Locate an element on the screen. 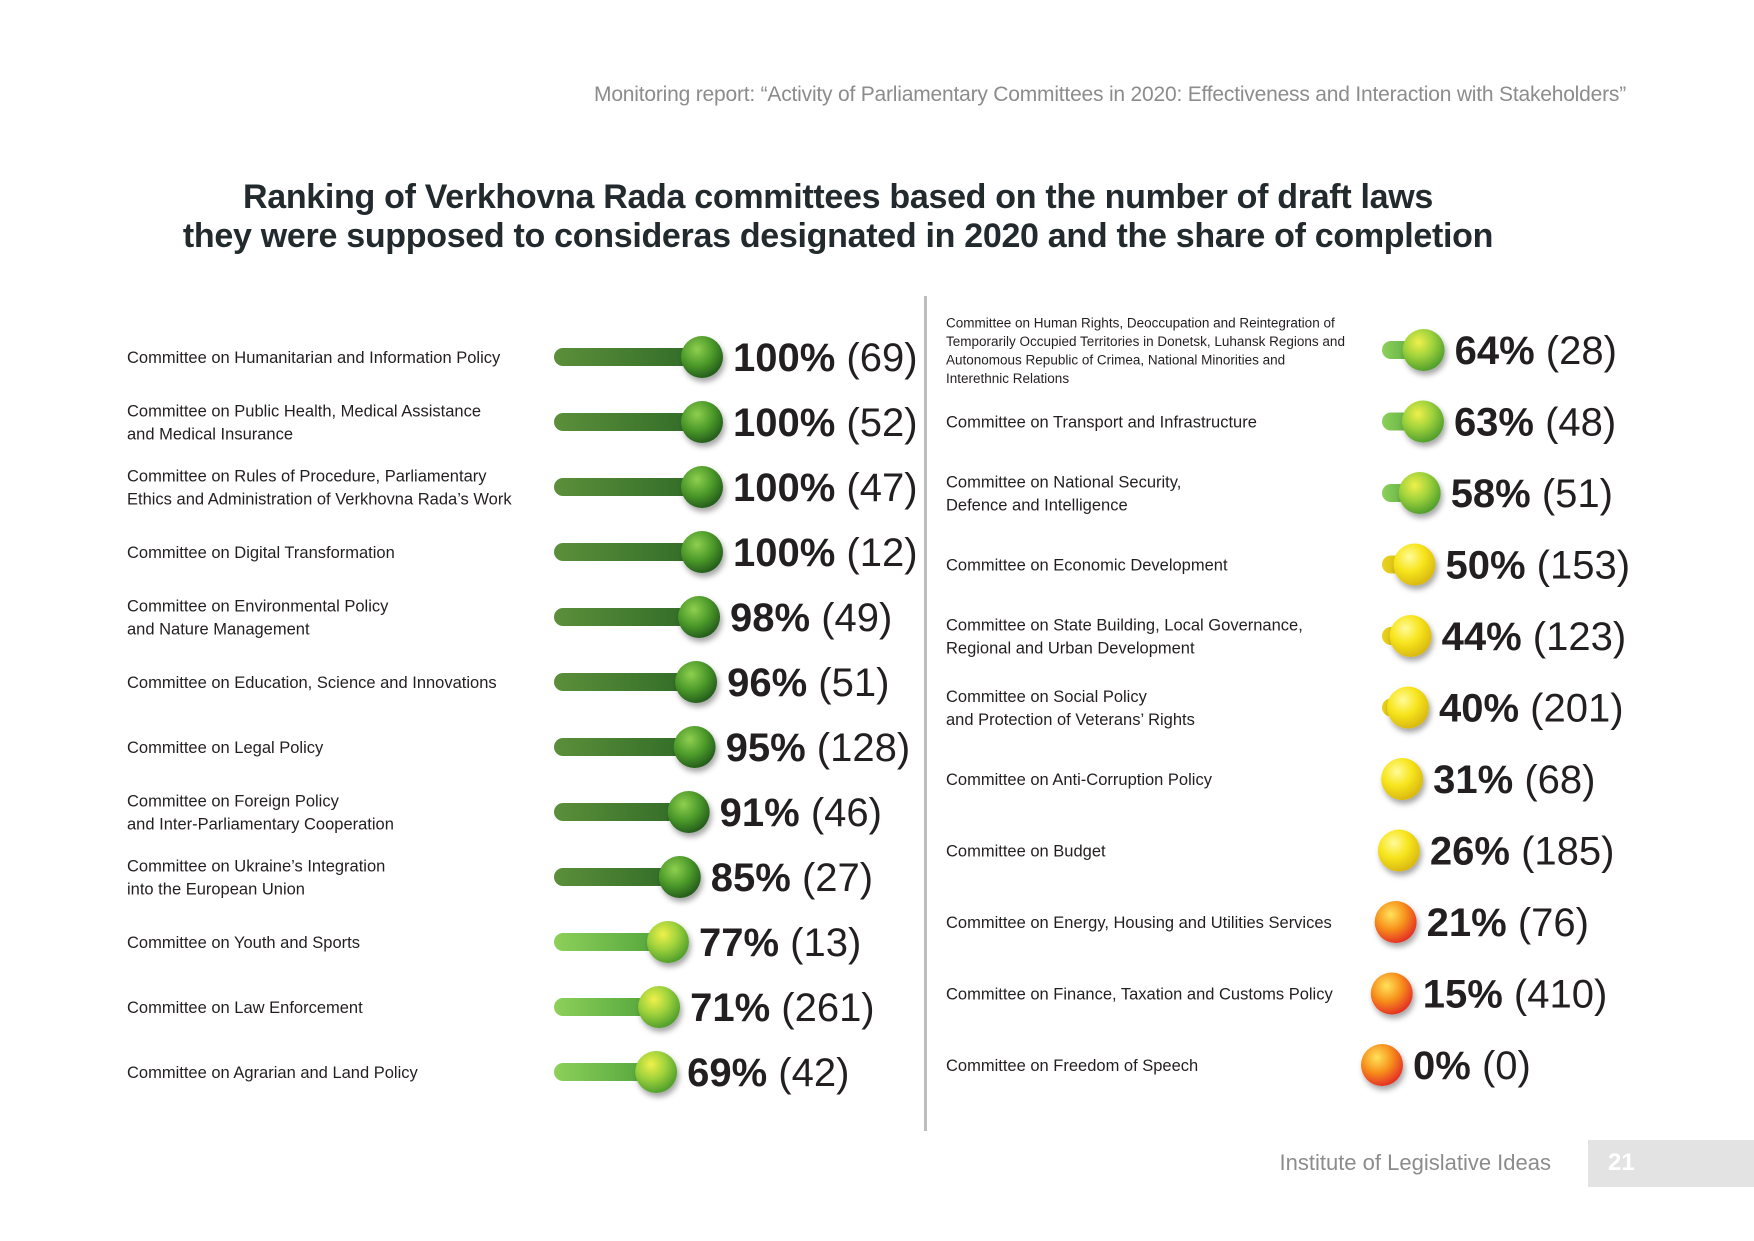 The image size is (1754, 1241). committee-label: Committee on Ukraine’s Integration is located at coordinates (256, 867).